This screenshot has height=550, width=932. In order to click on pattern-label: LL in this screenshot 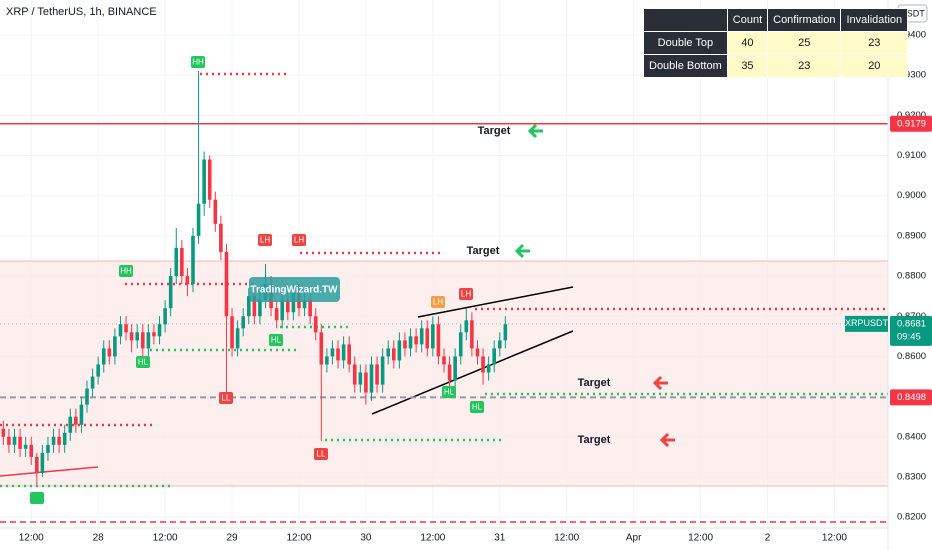, I will do `click(321, 454)`.